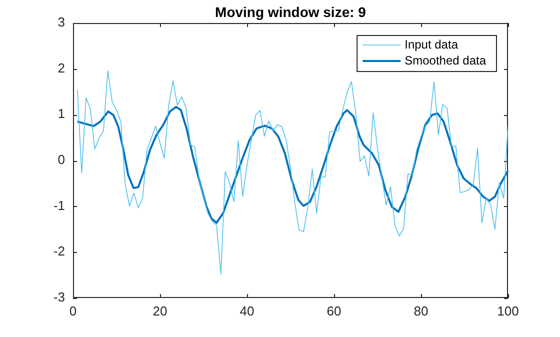  I want to click on x-tick-label: 20, so click(160, 310).